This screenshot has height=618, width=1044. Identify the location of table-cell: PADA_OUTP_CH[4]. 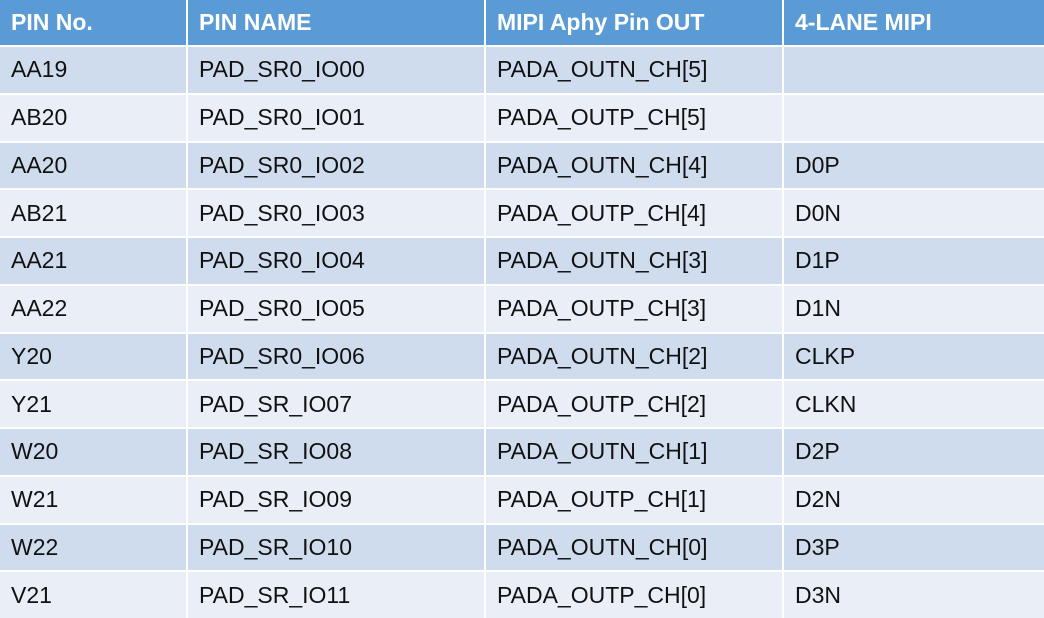
(634, 213).